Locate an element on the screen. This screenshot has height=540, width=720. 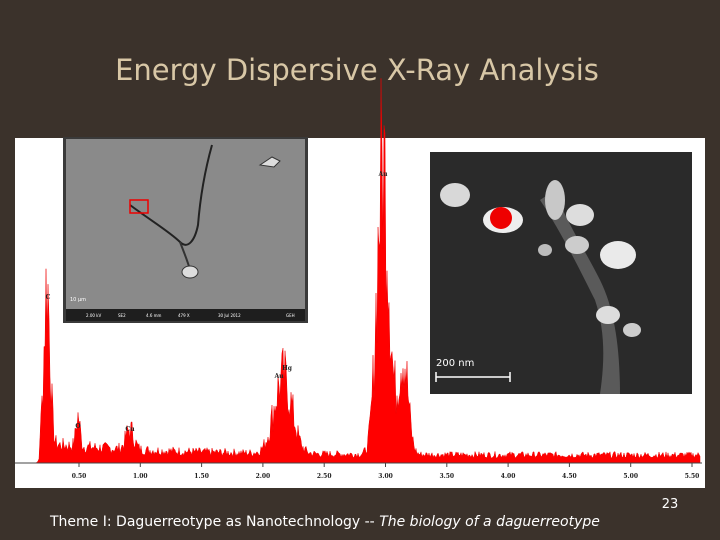
sem-info-item: SE2 is located at coordinates (122, 315).